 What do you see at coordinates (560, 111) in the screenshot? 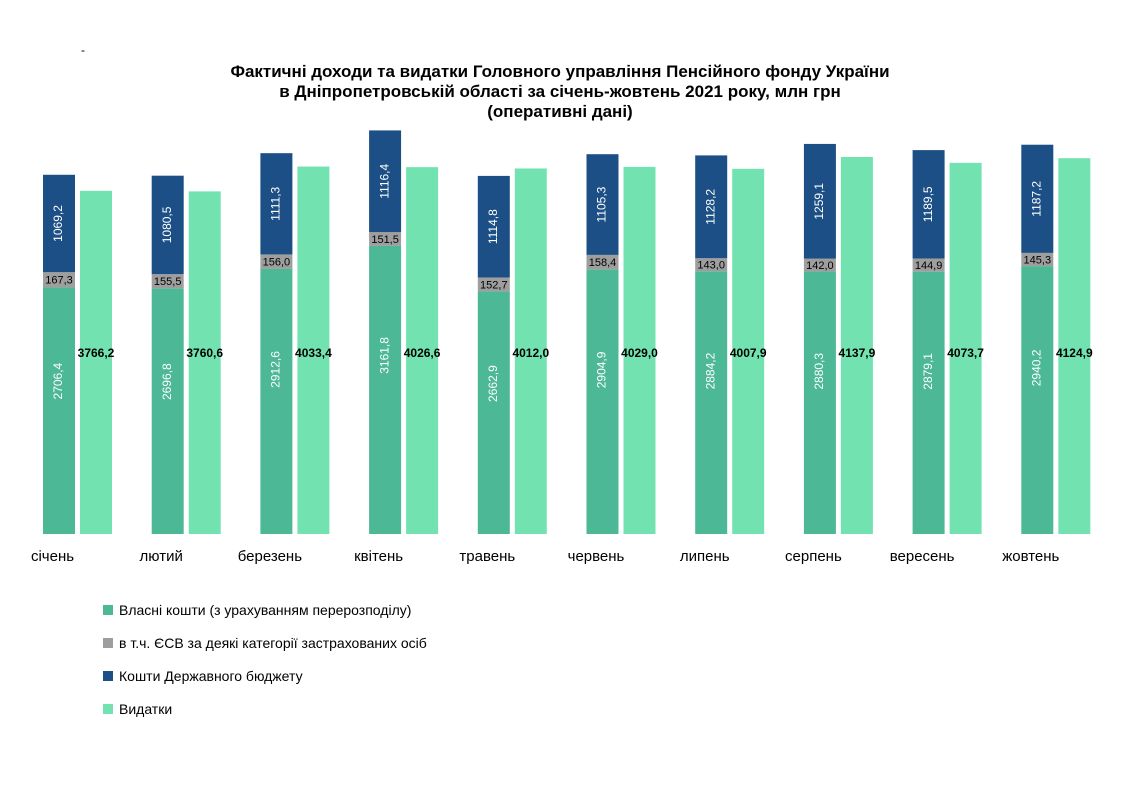
I see `chart-title-line-3: (оперативні дані)` at bounding box center [560, 111].